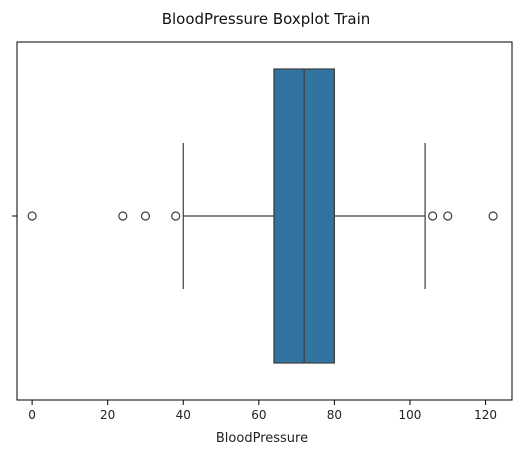  Describe the element at coordinates (262, 216) in the screenshot. I see `outlier-group` at that location.